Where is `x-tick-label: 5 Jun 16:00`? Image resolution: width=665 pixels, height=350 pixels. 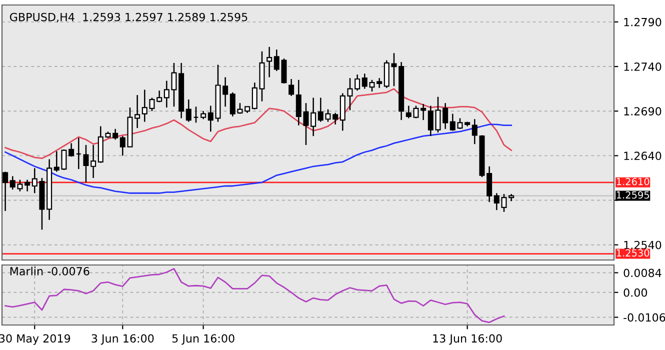
x-tick-label: 5 Jun 16:00 is located at coordinates (203, 339).